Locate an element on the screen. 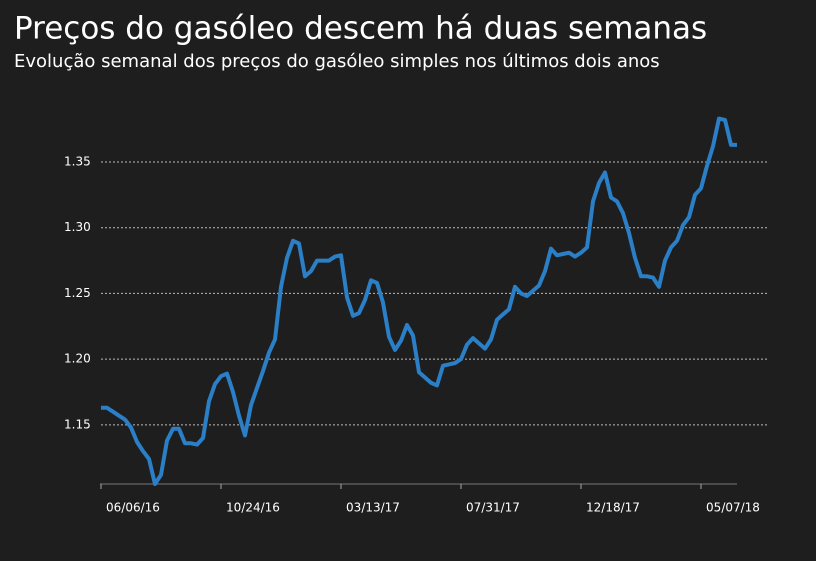  x-tick-label: 05/07/18 is located at coordinates (733, 508).